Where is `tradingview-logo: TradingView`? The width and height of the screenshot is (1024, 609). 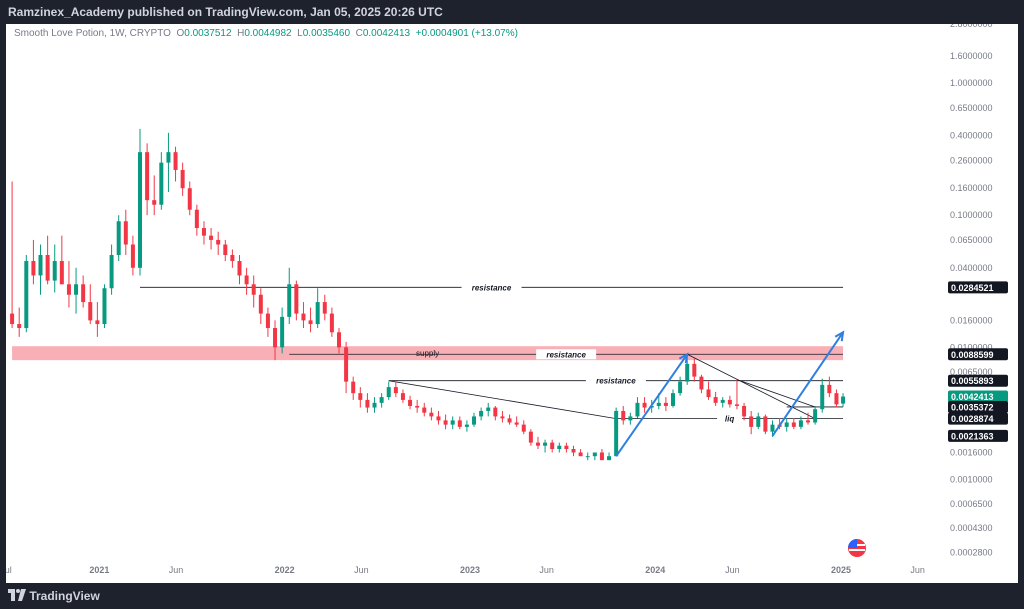 tradingview-logo: TradingView is located at coordinates (54, 596).